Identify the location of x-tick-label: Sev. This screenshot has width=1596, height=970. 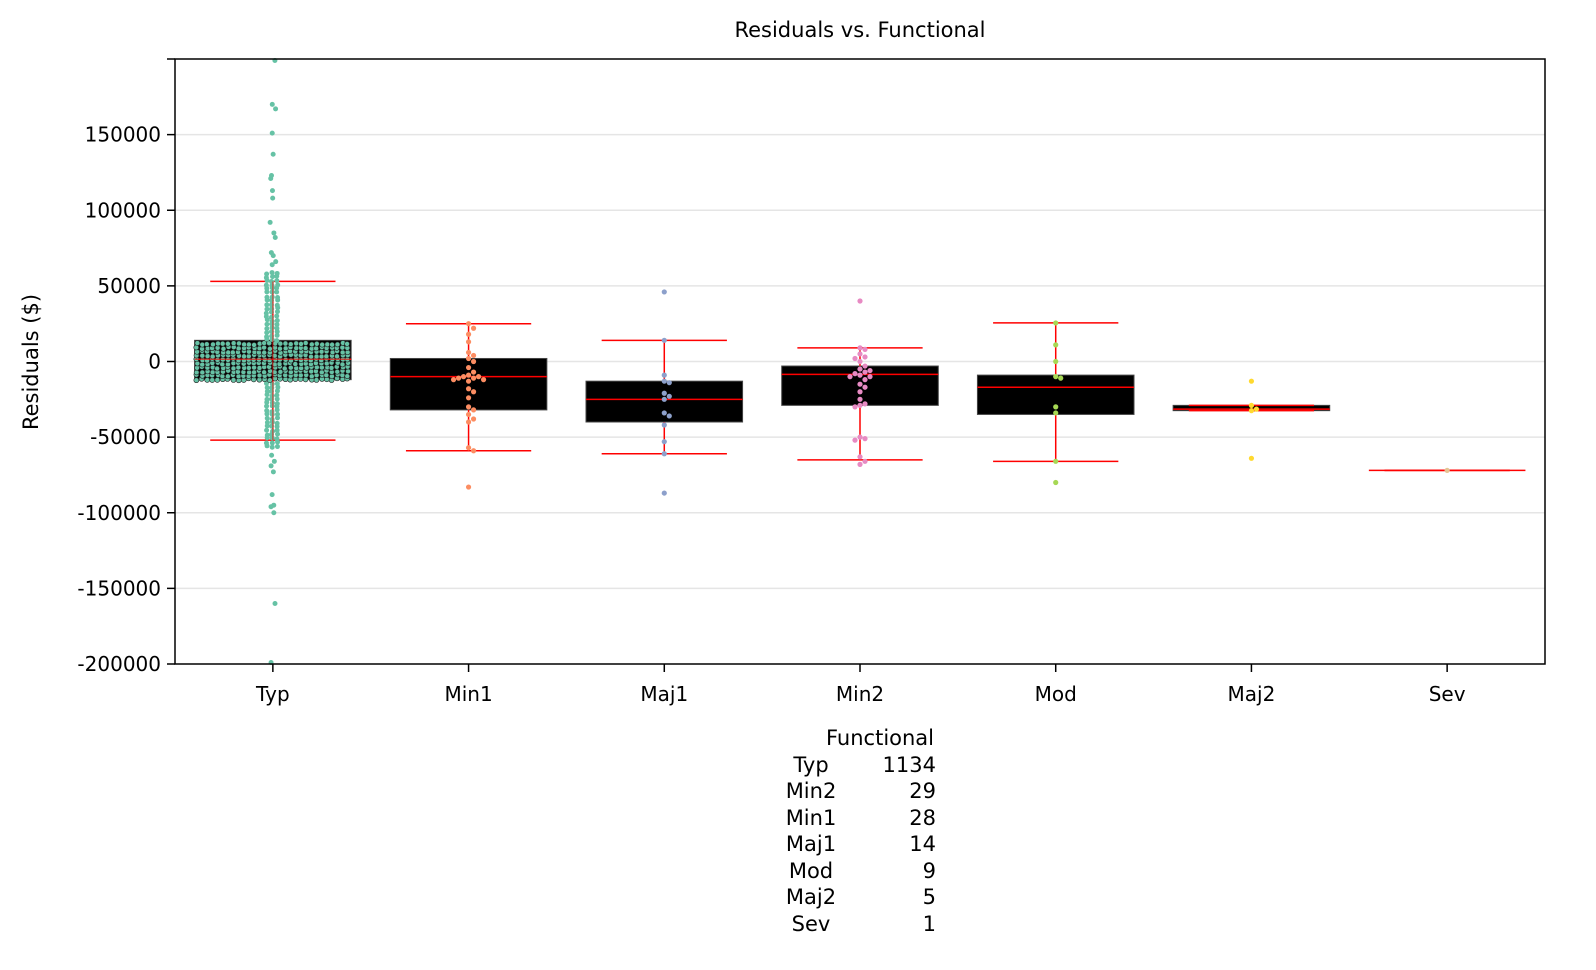
(1447, 694).